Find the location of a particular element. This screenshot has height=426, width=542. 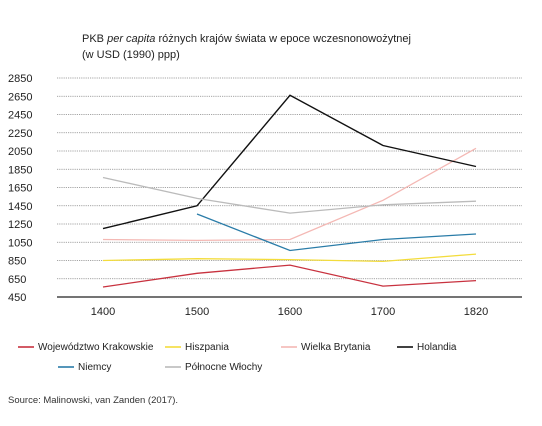

y-tick-label: 2050 is located at coordinates (20, 152).